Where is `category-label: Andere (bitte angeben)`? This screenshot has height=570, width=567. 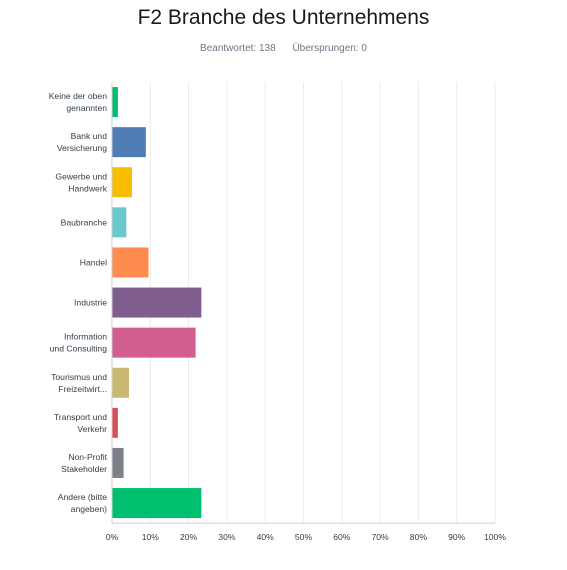 category-label: Andere (bitte angeben) is located at coordinates (82, 503).